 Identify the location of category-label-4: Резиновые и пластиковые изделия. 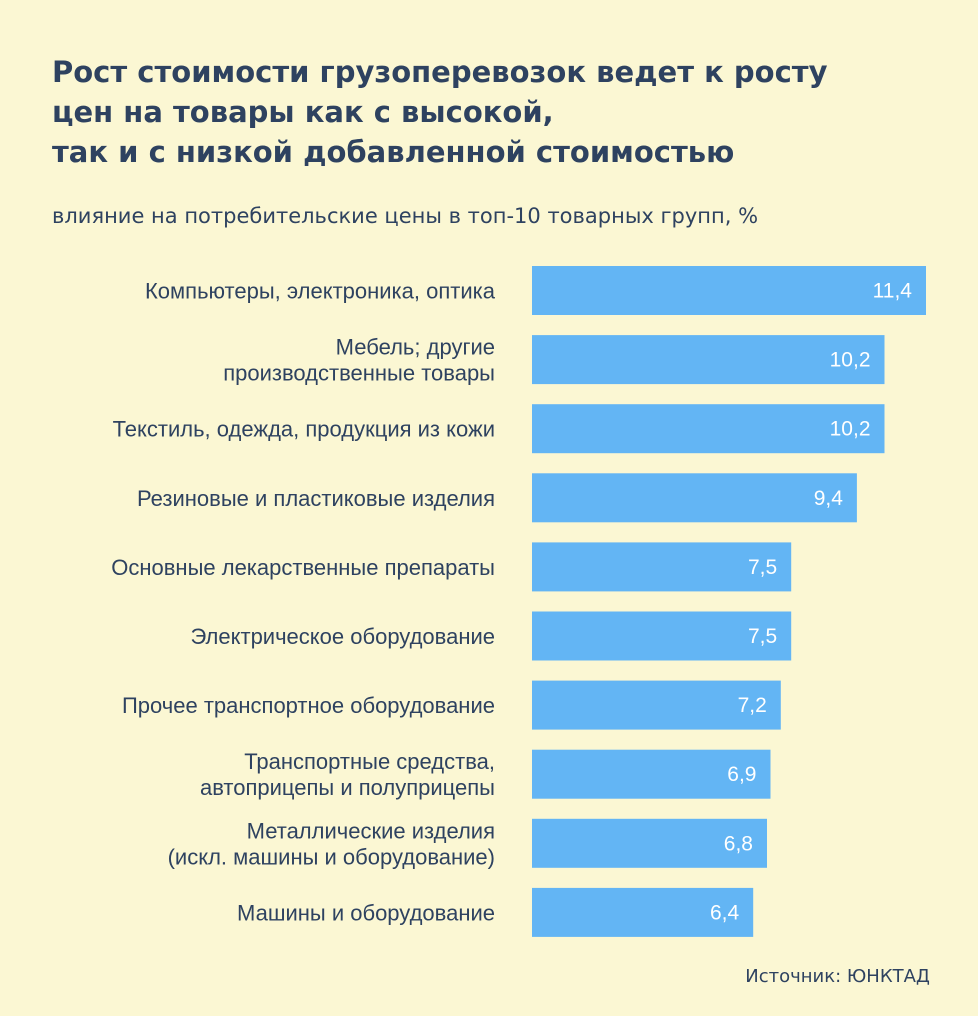
(316, 498).